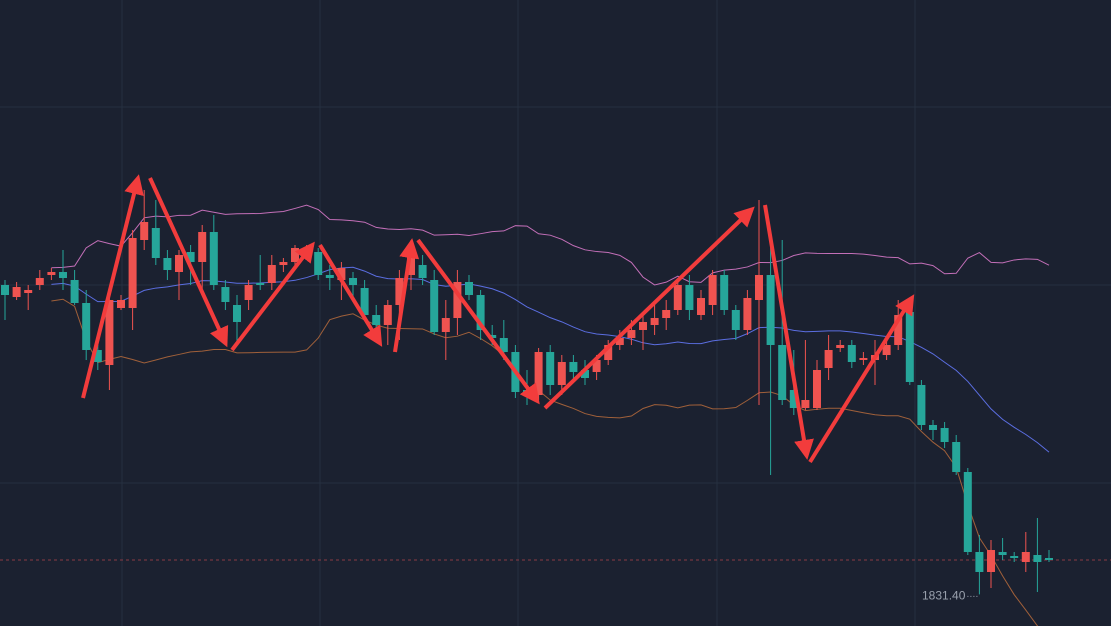 The image size is (1111, 626). What do you see at coordinates (550, 245) in the screenshot?
I see `bollinger-upper` at bounding box center [550, 245].